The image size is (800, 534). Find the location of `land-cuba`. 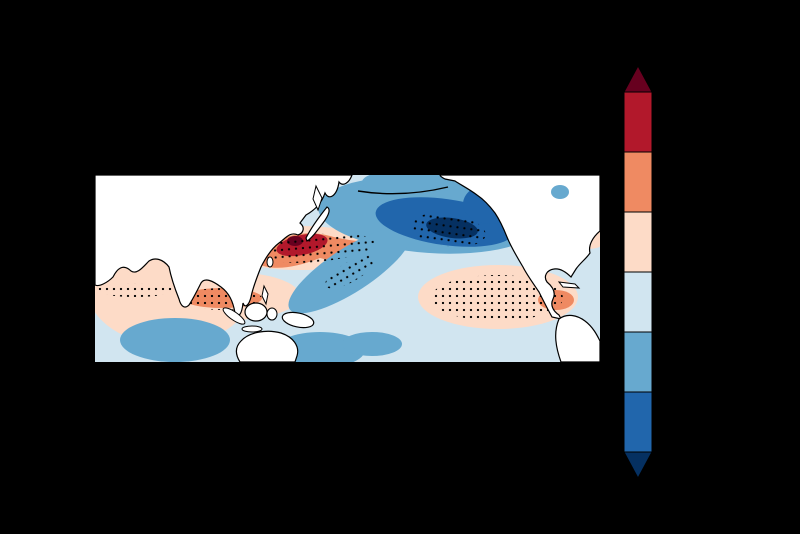

land-cuba is located at coordinates (569, 285).